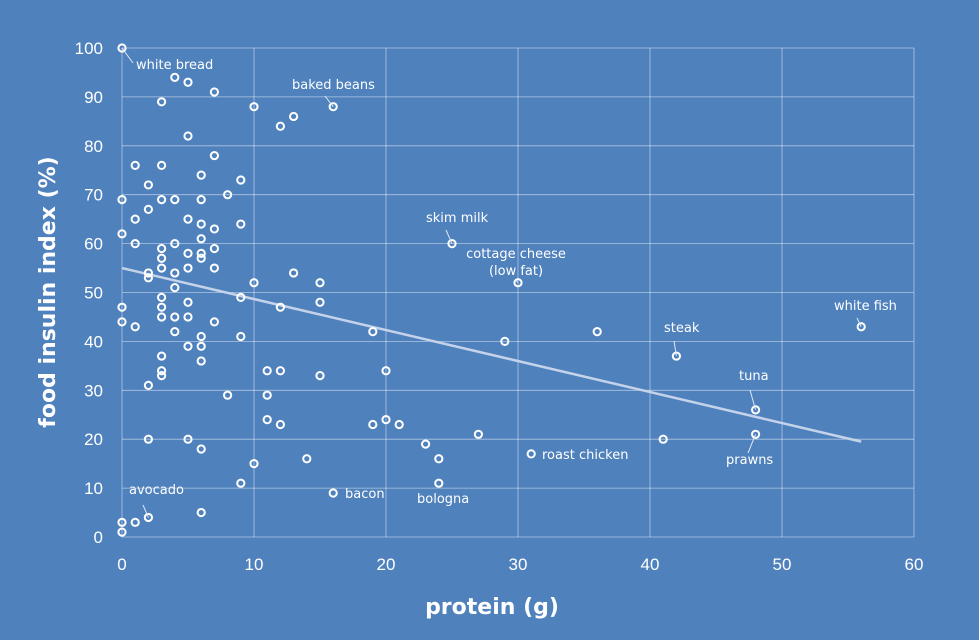 Image resolution: width=979 pixels, height=640 pixels. I want to click on x-tick-label: 50, so click(782, 564).